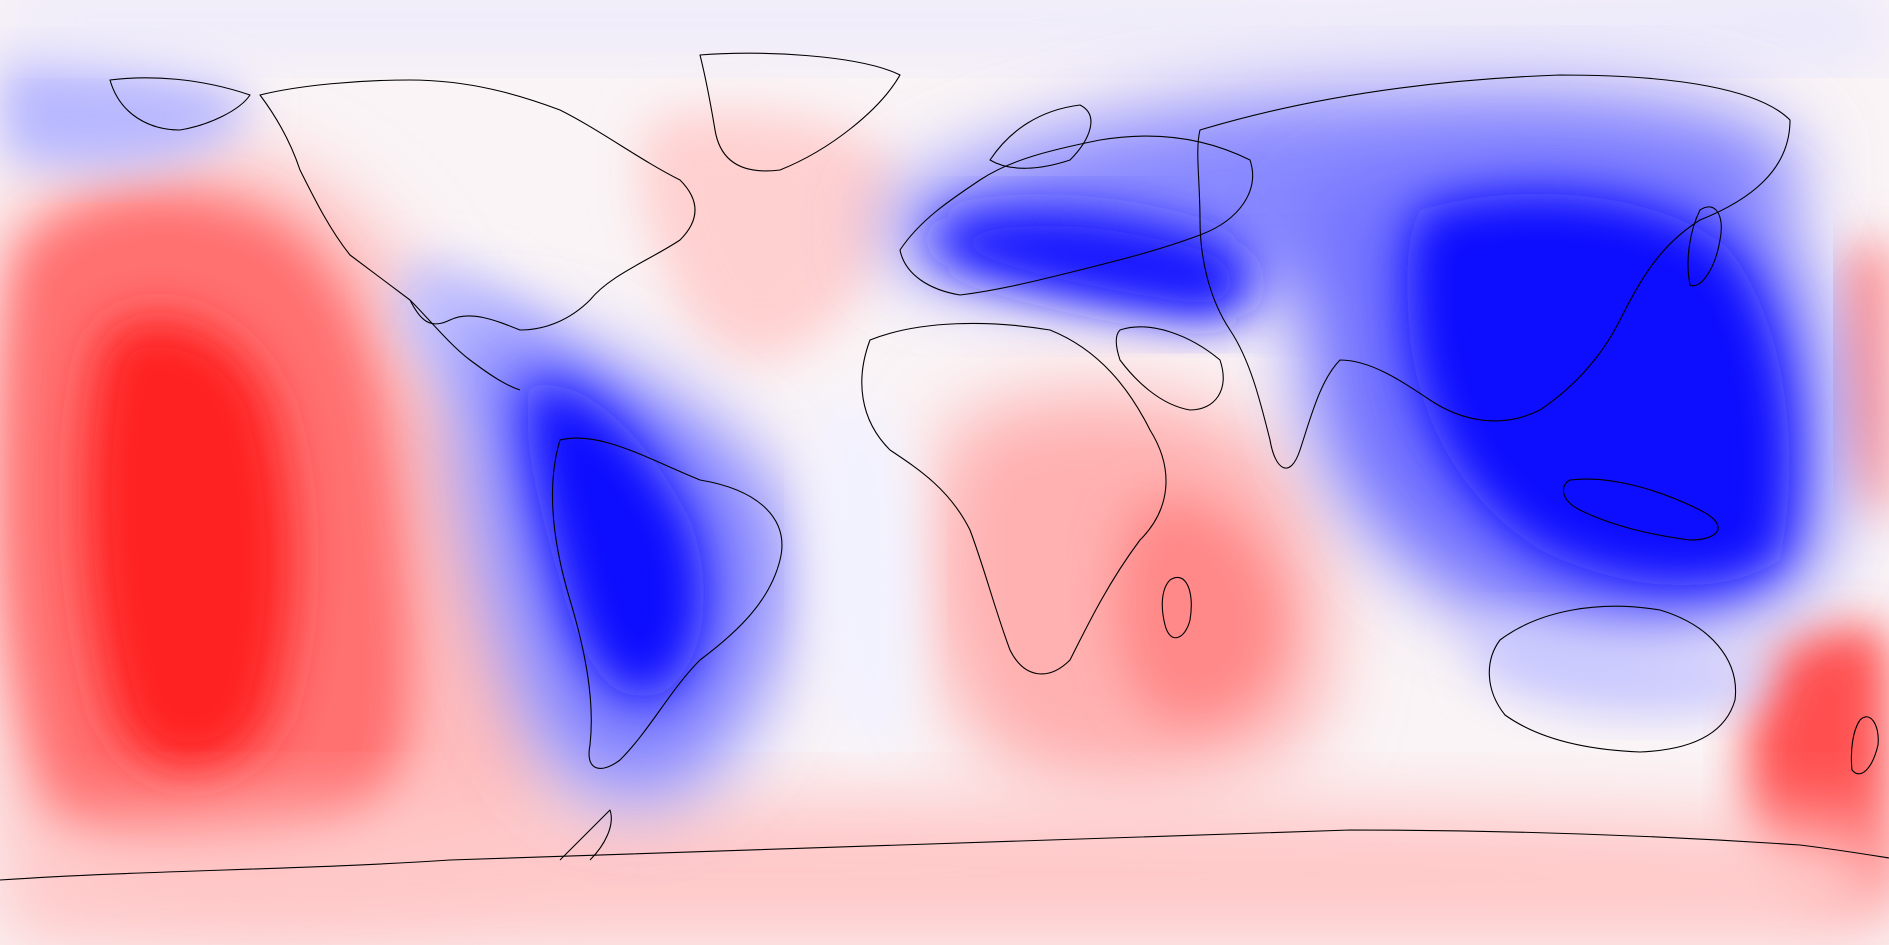  What do you see at coordinates (1014, 498) in the screenshot?
I see `coastline-africa` at bounding box center [1014, 498].